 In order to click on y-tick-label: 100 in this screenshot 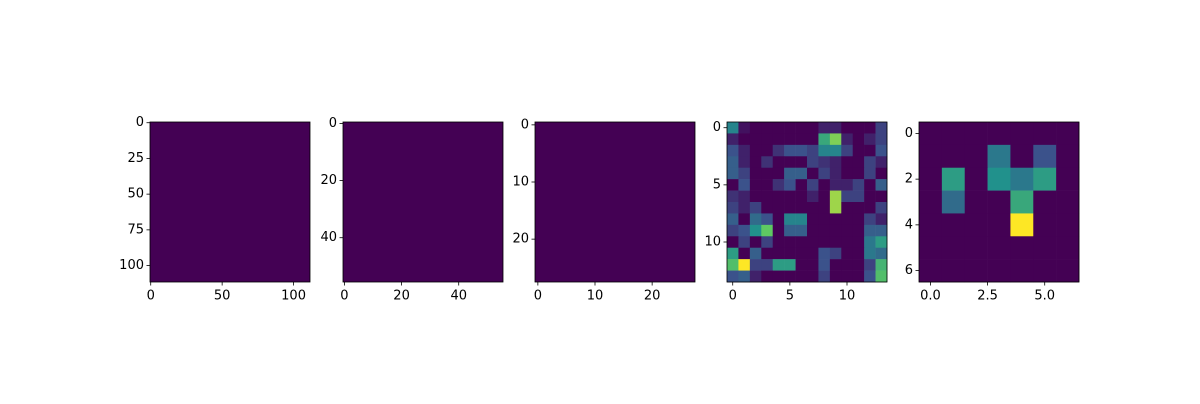, I will do `click(131, 265)`.